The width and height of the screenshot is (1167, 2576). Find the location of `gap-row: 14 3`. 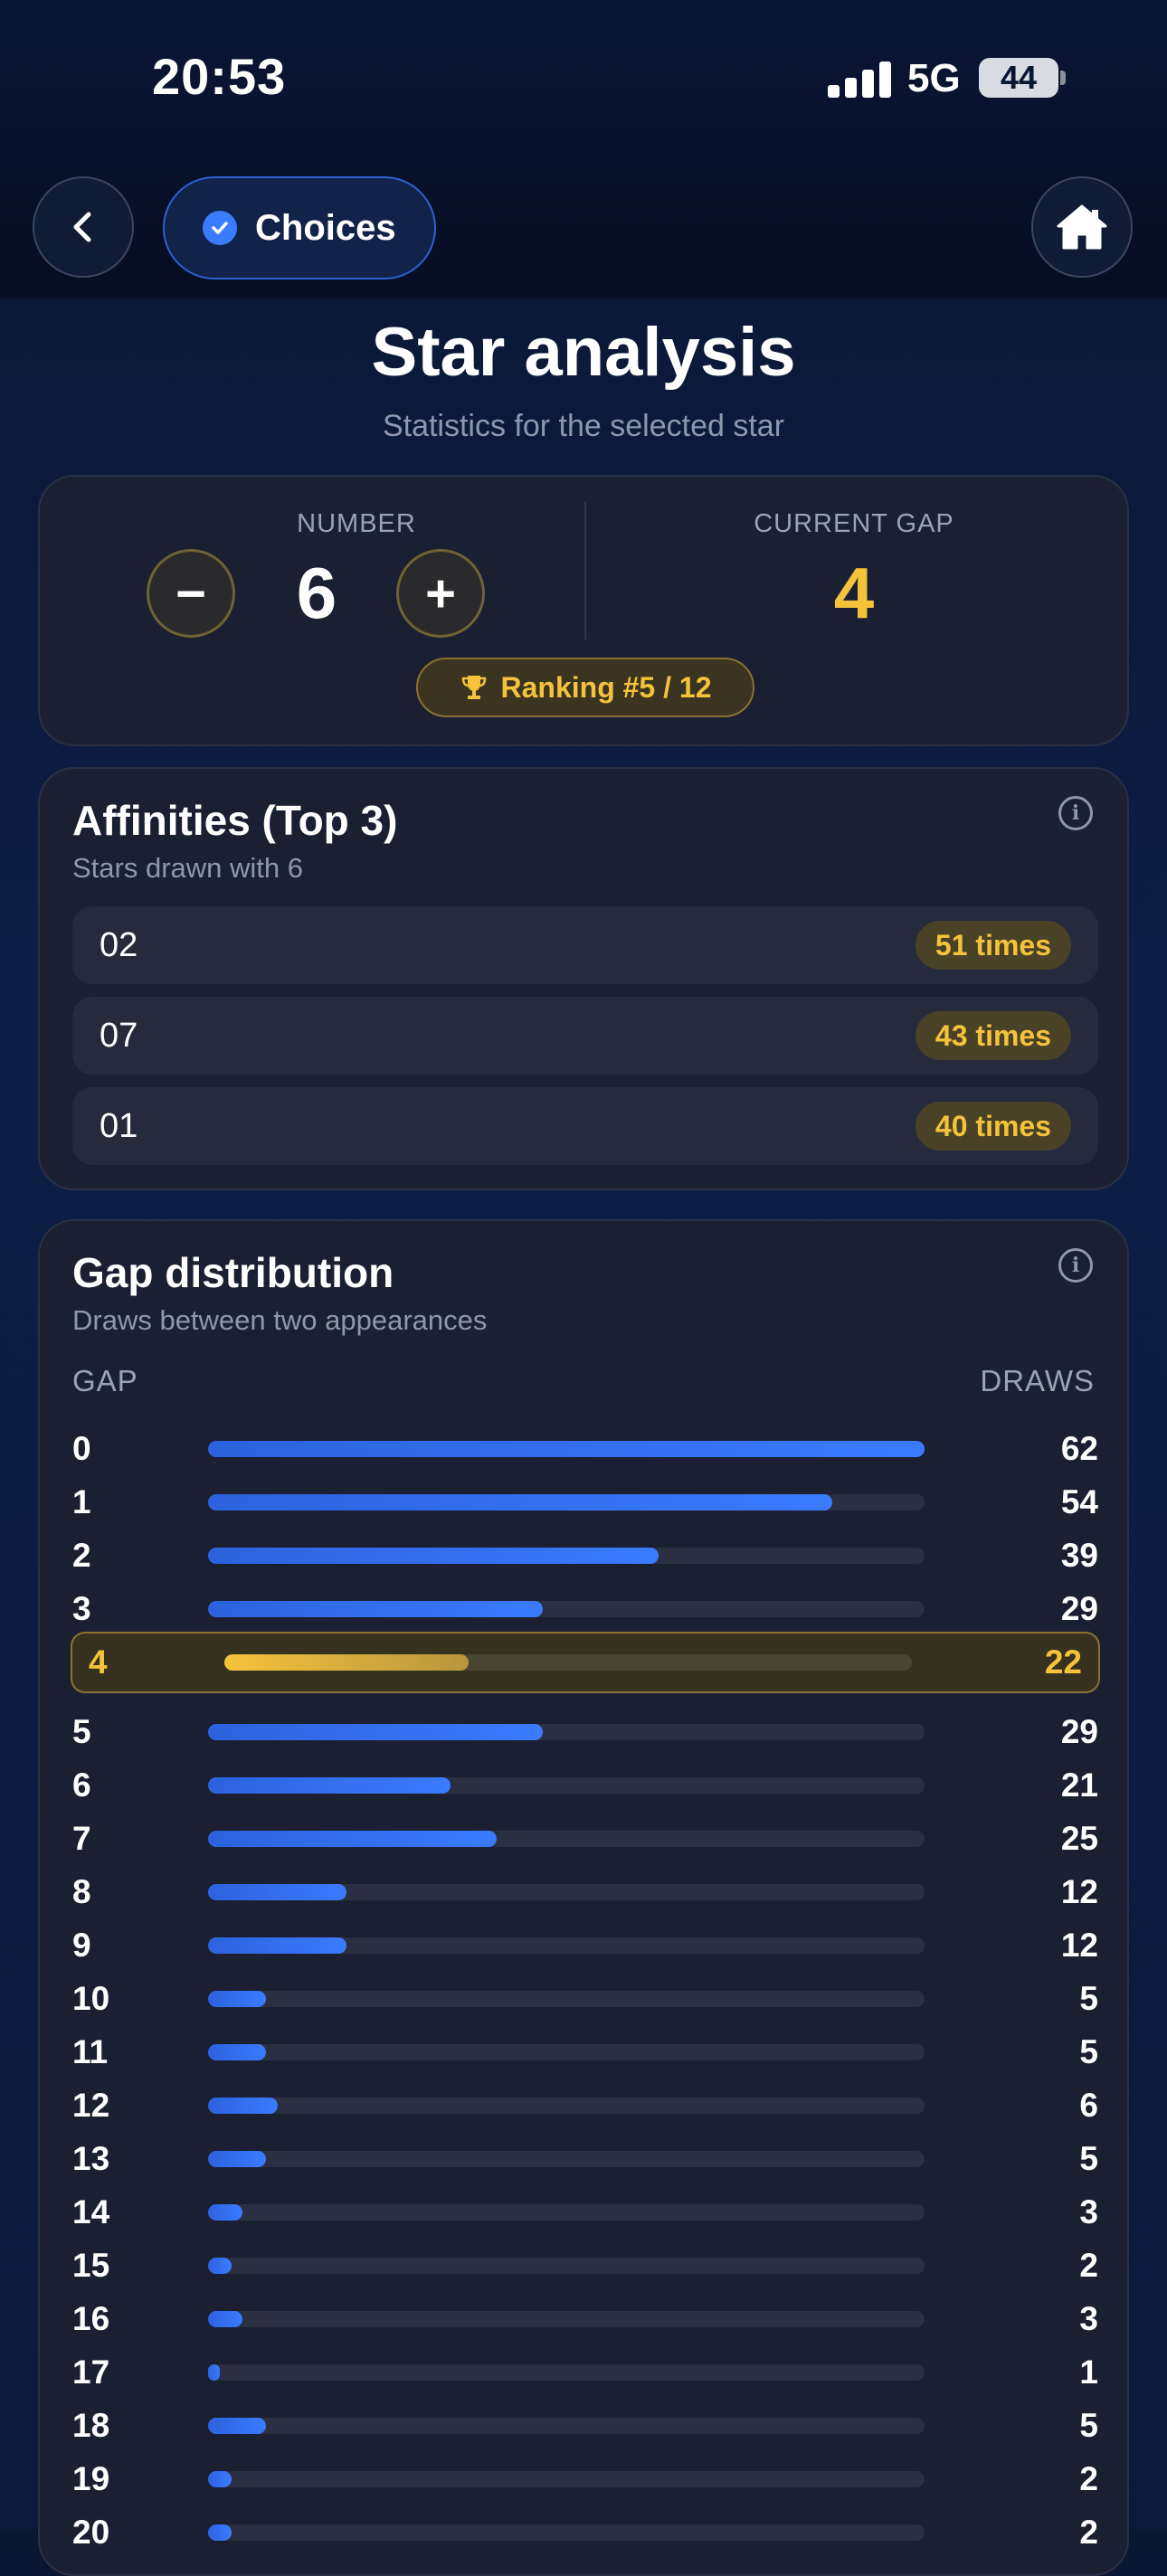

gap-row: 14 3 is located at coordinates (585, 2213).